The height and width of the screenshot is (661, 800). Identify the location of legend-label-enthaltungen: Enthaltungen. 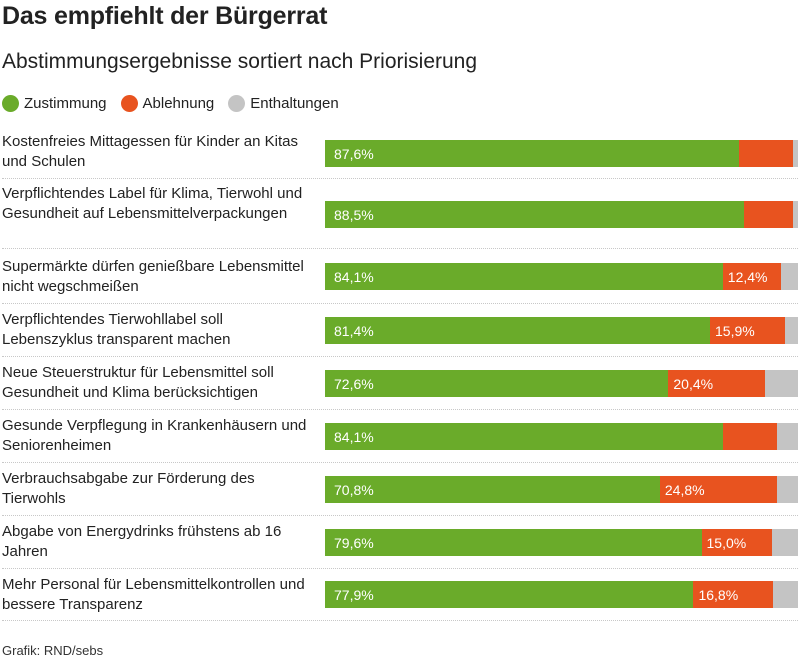
(294, 103).